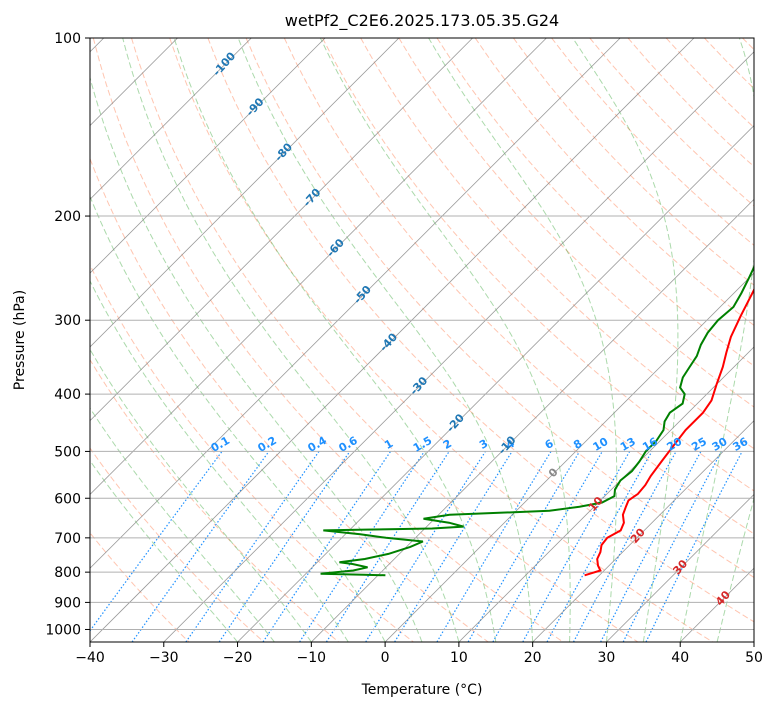 The image size is (775, 708). What do you see at coordinates (312, 658) in the screenshot?
I see `x-tick-label: −10` at bounding box center [312, 658].